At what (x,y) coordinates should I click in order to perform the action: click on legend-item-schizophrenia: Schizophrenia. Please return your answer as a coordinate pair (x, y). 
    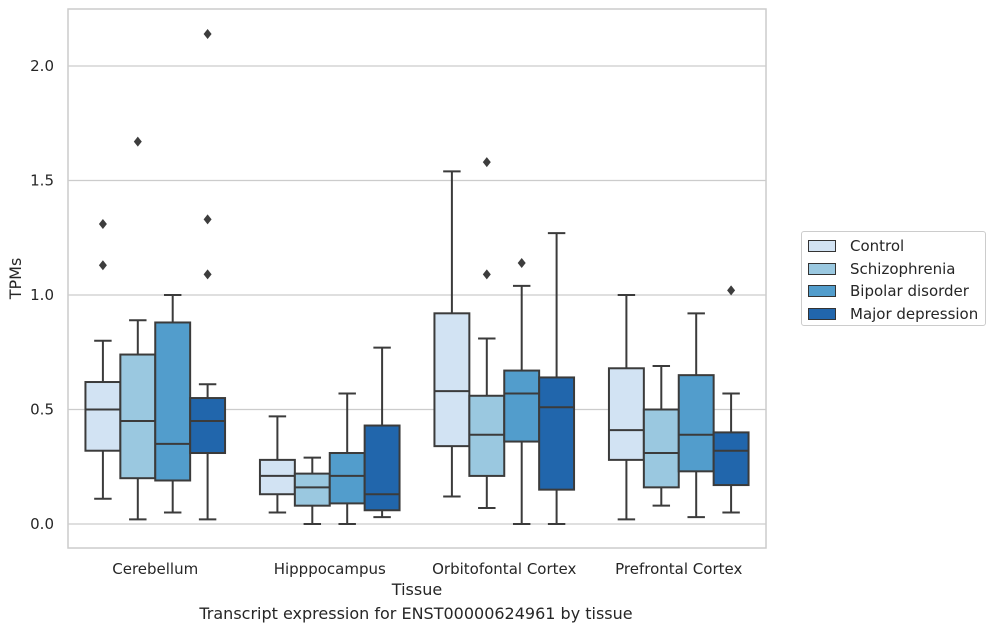
    Looking at the image, I should click on (896, 269).